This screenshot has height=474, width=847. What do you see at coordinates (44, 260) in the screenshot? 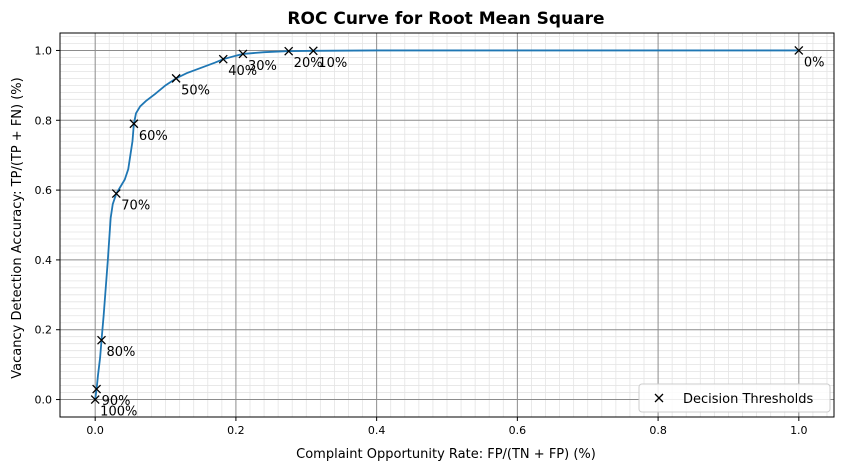
I see `y-tick-label: 0.4` at bounding box center [44, 260].